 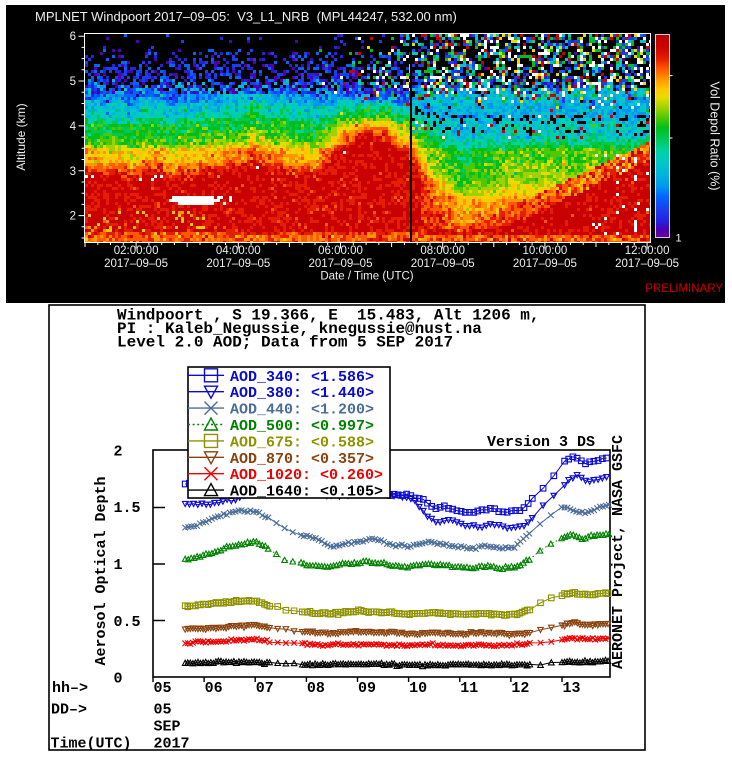 What do you see at coordinates (572, 688) in the screenshot?
I see `svg-text: 13` at bounding box center [572, 688].